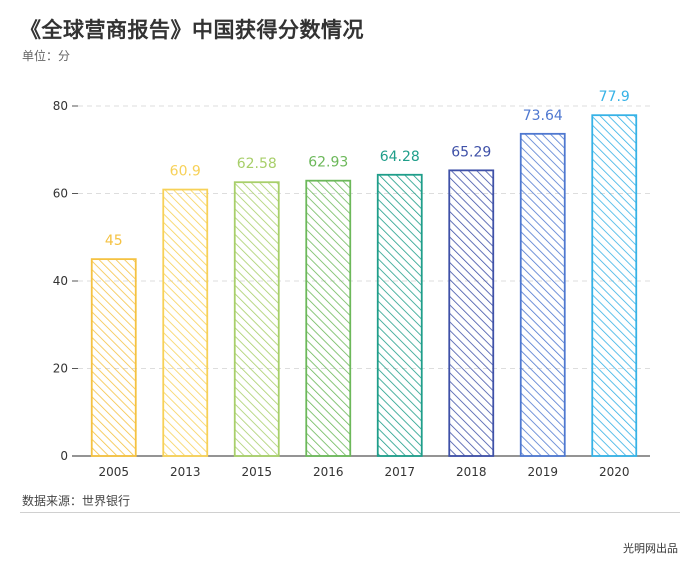 The height and width of the screenshot is (576, 700). I want to click on bar-2019, so click(542, 294).